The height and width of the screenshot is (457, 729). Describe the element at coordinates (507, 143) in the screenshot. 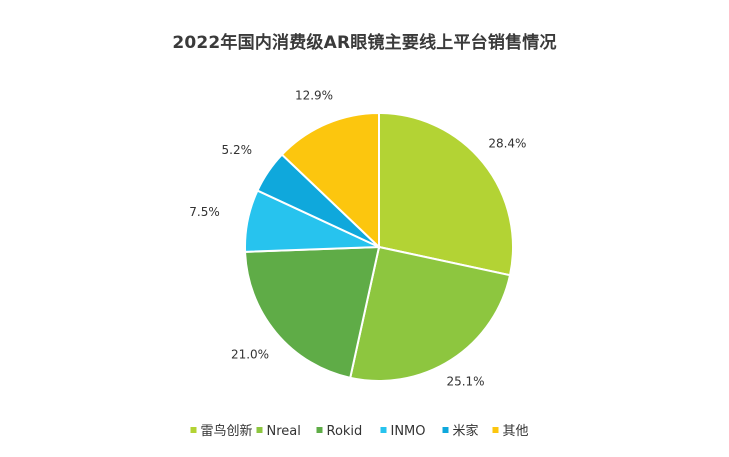

I see `data-label-0: 28.4%` at that location.